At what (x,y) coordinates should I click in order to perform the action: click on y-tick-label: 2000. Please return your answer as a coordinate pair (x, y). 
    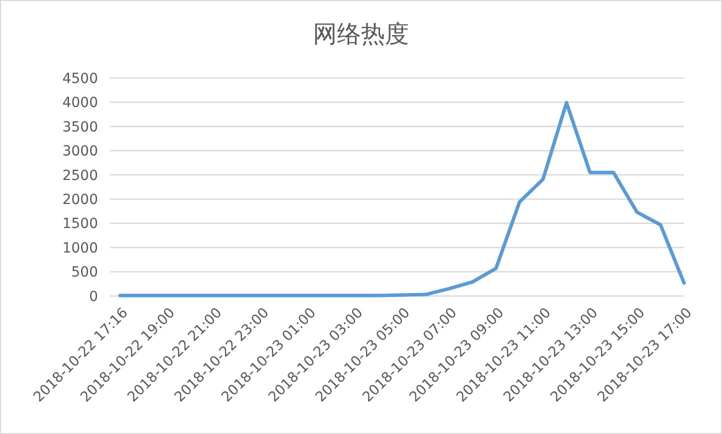
    Looking at the image, I should click on (80, 200).